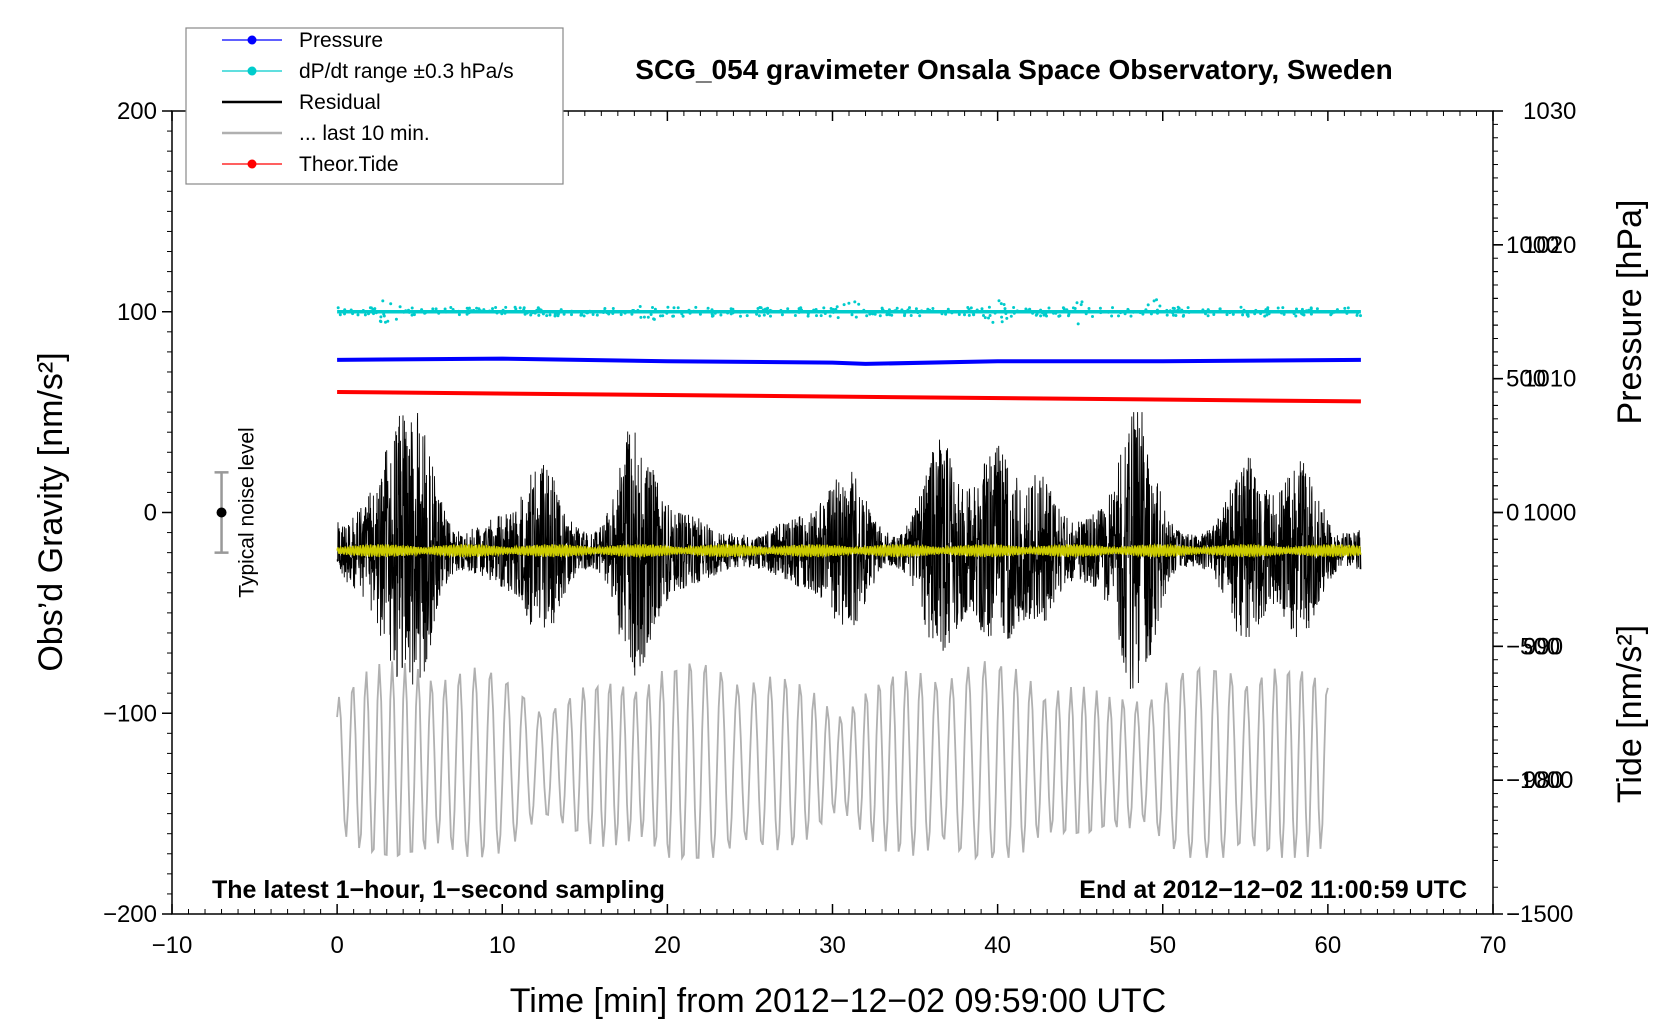 The image size is (1676, 1020). I want to click on legend-label: Theor.Tide, so click(349, 164).